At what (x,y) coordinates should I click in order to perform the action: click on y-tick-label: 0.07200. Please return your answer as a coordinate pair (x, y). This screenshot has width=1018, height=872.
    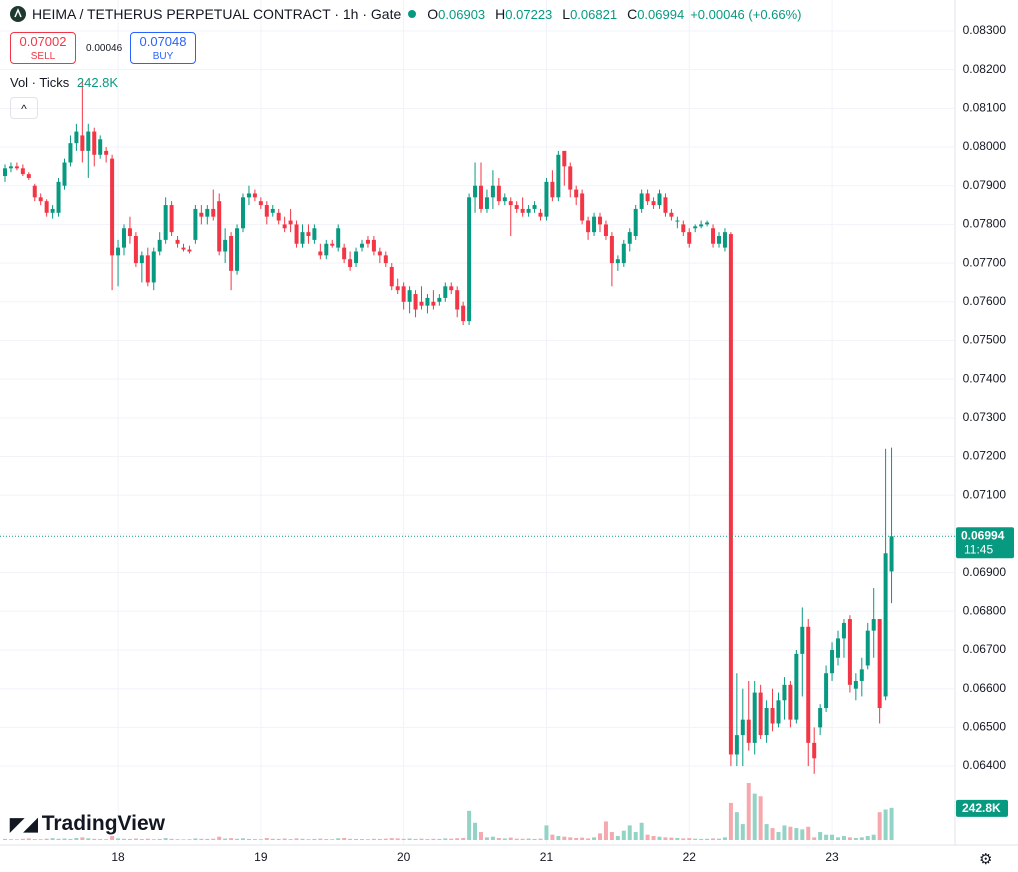
    Looking at the image, I should click on (985, 456).